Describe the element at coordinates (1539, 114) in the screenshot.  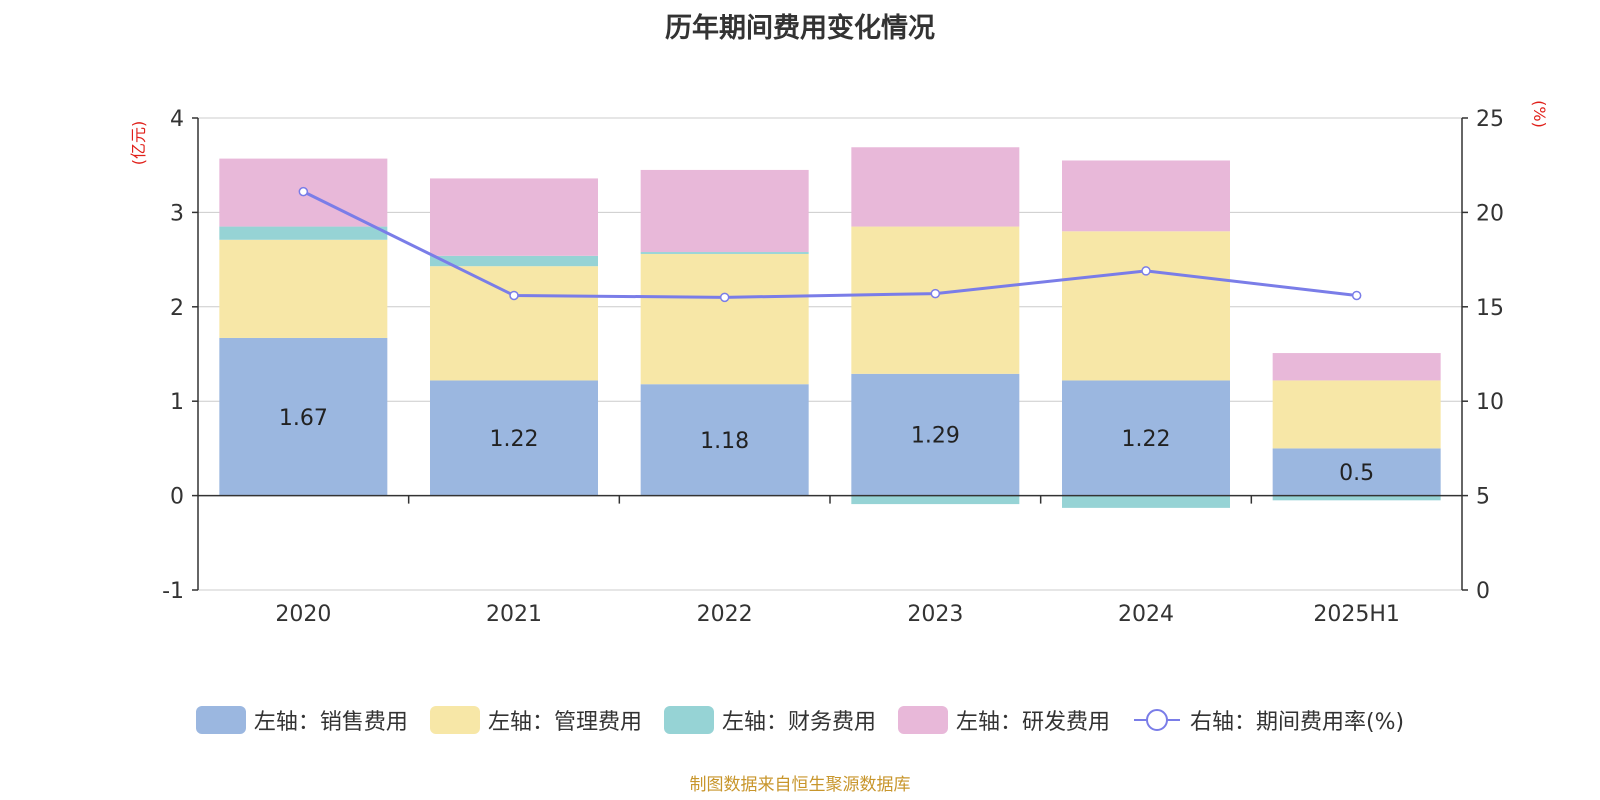
I see `right-axis-unit-label: (%)` at that location.